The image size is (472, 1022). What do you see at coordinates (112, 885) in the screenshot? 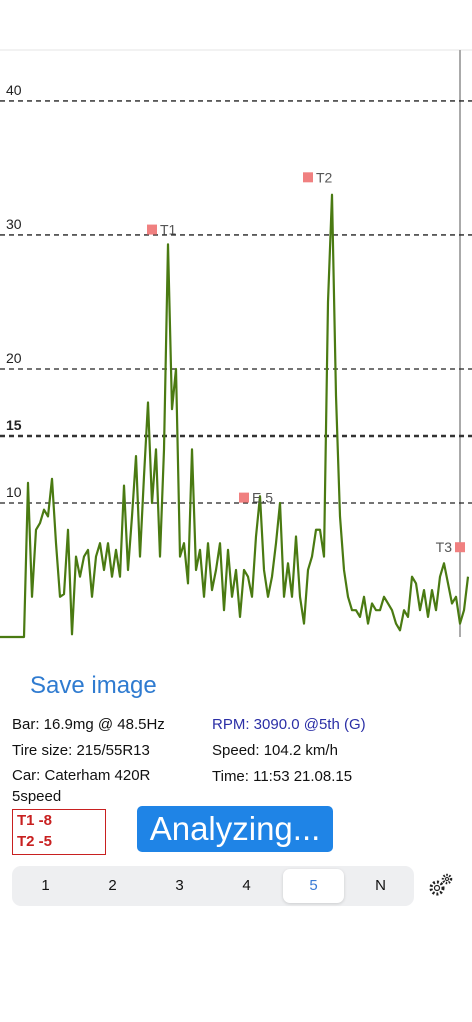
I see `gear-option: 2` at bounding box center [112, 885].